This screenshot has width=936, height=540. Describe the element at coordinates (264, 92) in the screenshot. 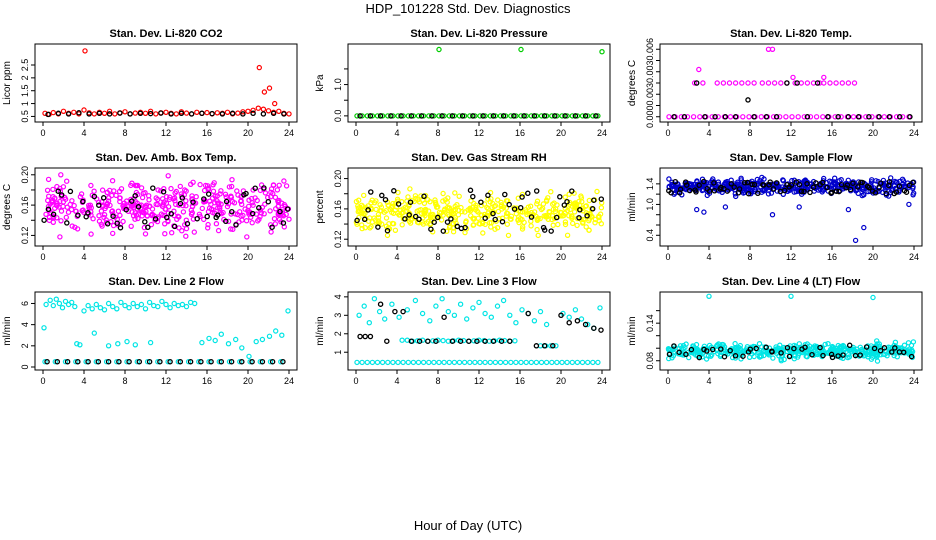

I see `data-point-high` at that location.